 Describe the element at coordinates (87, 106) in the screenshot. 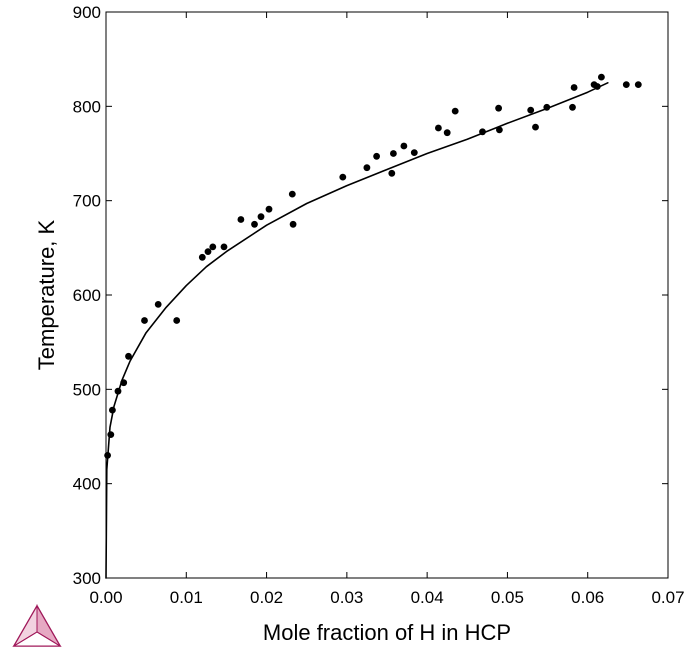

I see `y-tick-label: 800` at that location.